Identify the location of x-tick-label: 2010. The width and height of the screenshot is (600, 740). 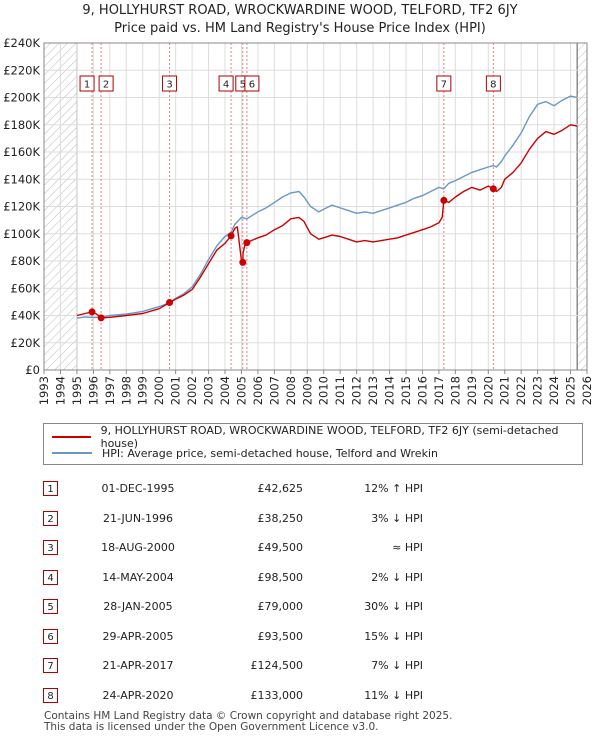
(324, 390).